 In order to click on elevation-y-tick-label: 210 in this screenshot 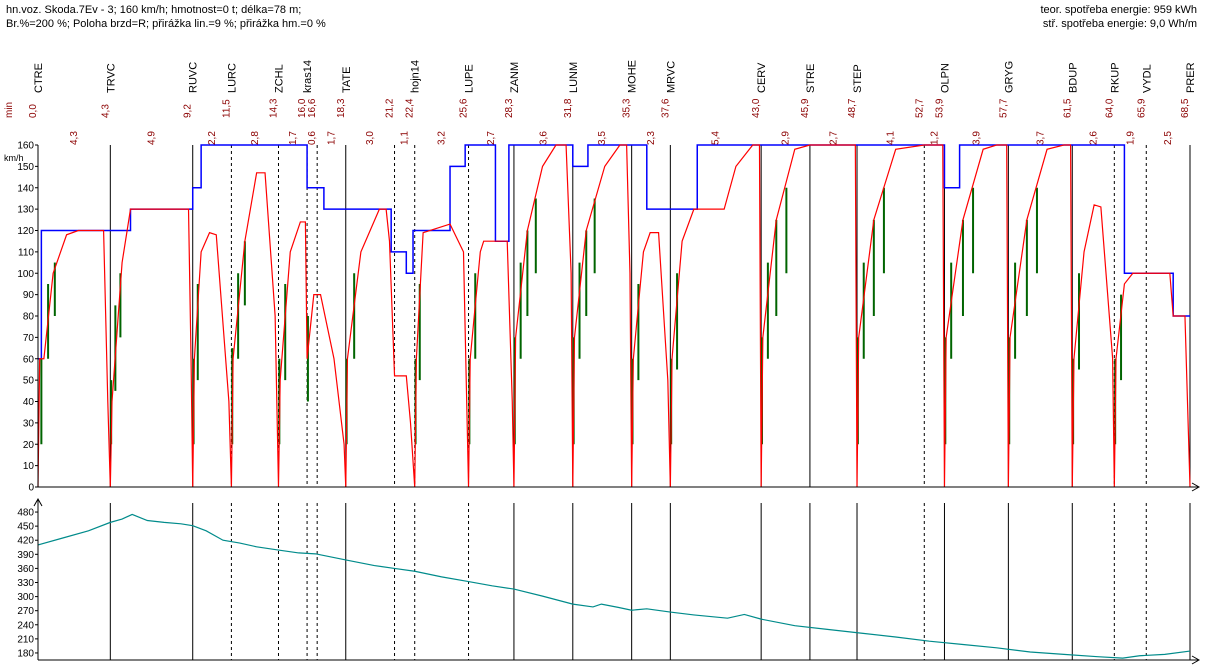, I will do `click(25, 639)`.